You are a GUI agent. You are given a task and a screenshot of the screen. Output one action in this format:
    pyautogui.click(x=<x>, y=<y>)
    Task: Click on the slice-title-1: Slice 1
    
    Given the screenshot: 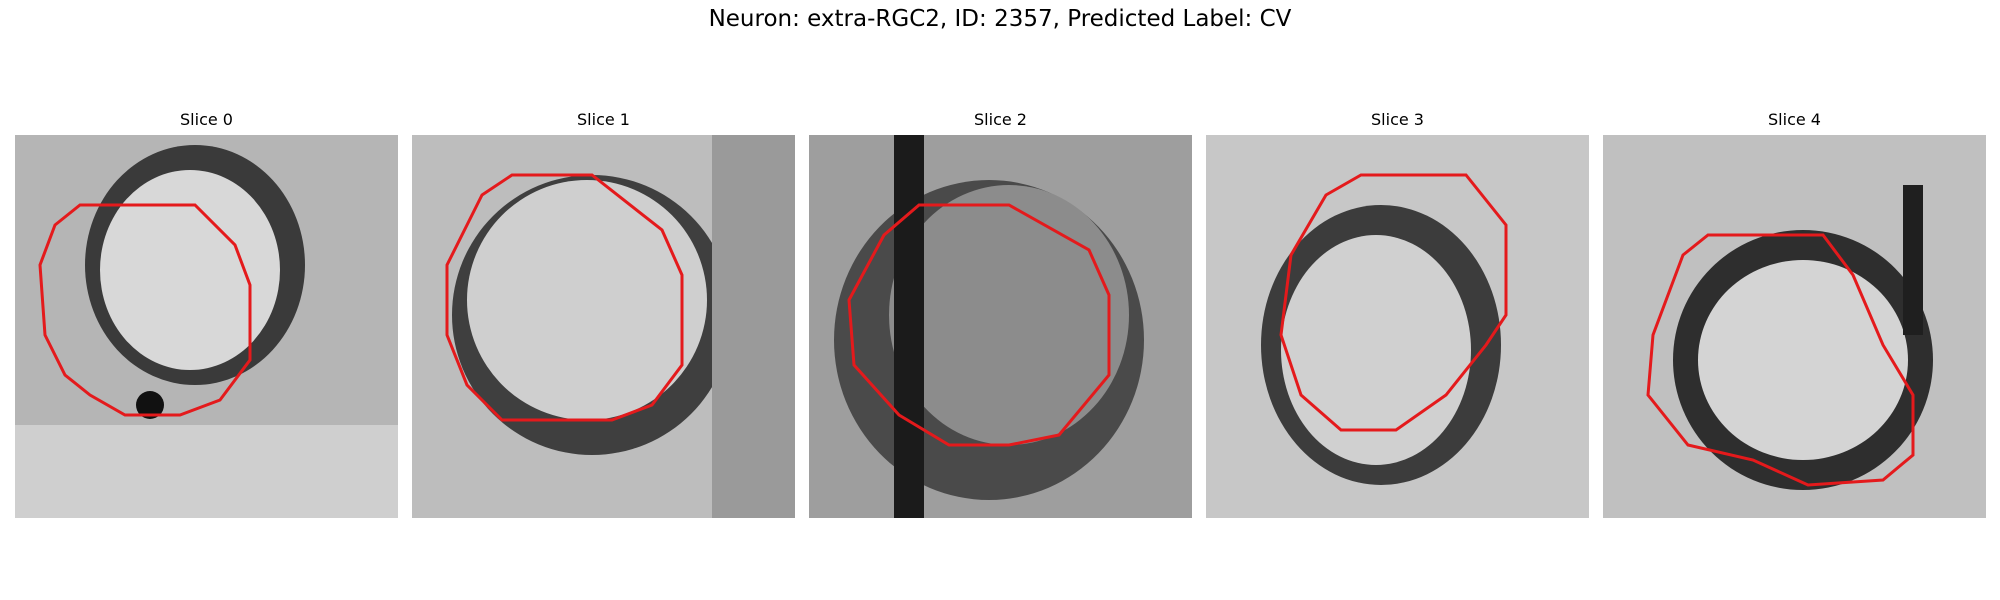 What is the action you would take?
    pyautogui.click(x=603, y=119)
    